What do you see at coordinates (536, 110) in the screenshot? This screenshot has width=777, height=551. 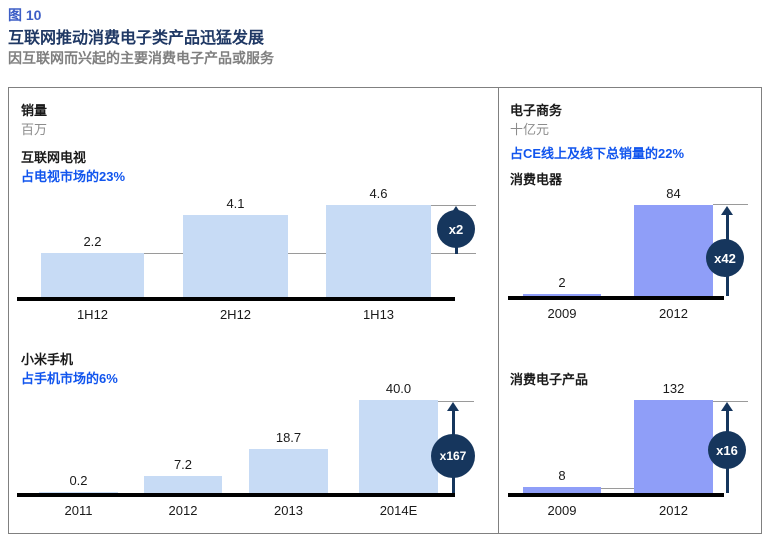 I see `right-panel-title: 电子商务` at bounding box center [536, 110].